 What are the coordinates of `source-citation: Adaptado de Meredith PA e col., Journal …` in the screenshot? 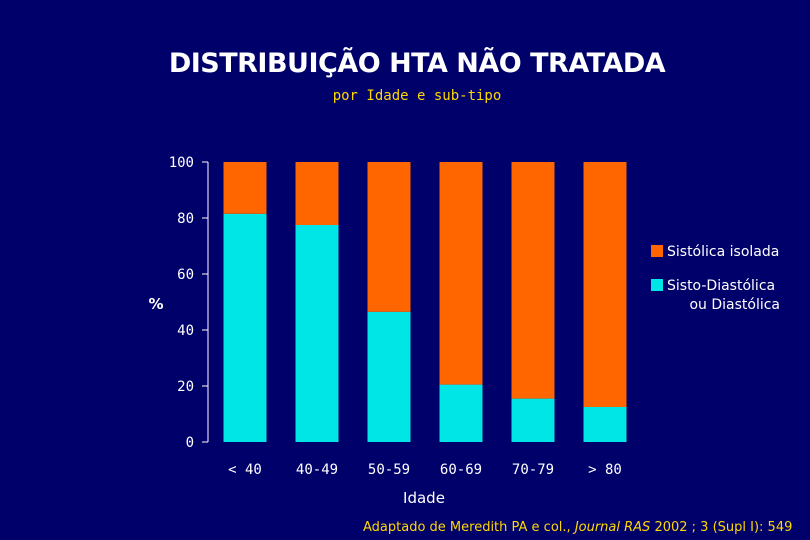 It's located at (577, 527).